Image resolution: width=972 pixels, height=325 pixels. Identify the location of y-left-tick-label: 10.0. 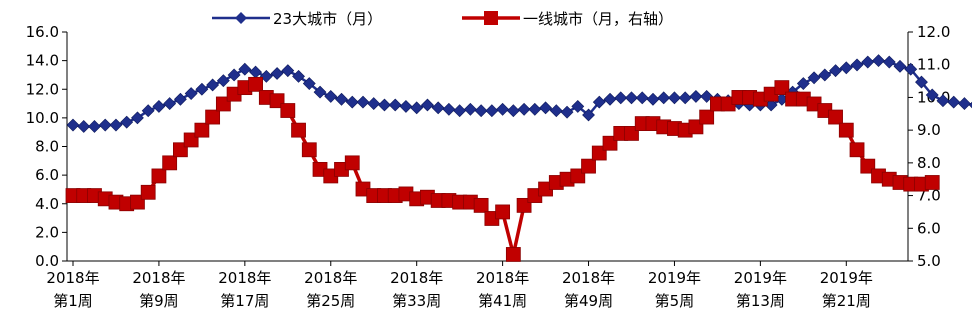
(42, 118).